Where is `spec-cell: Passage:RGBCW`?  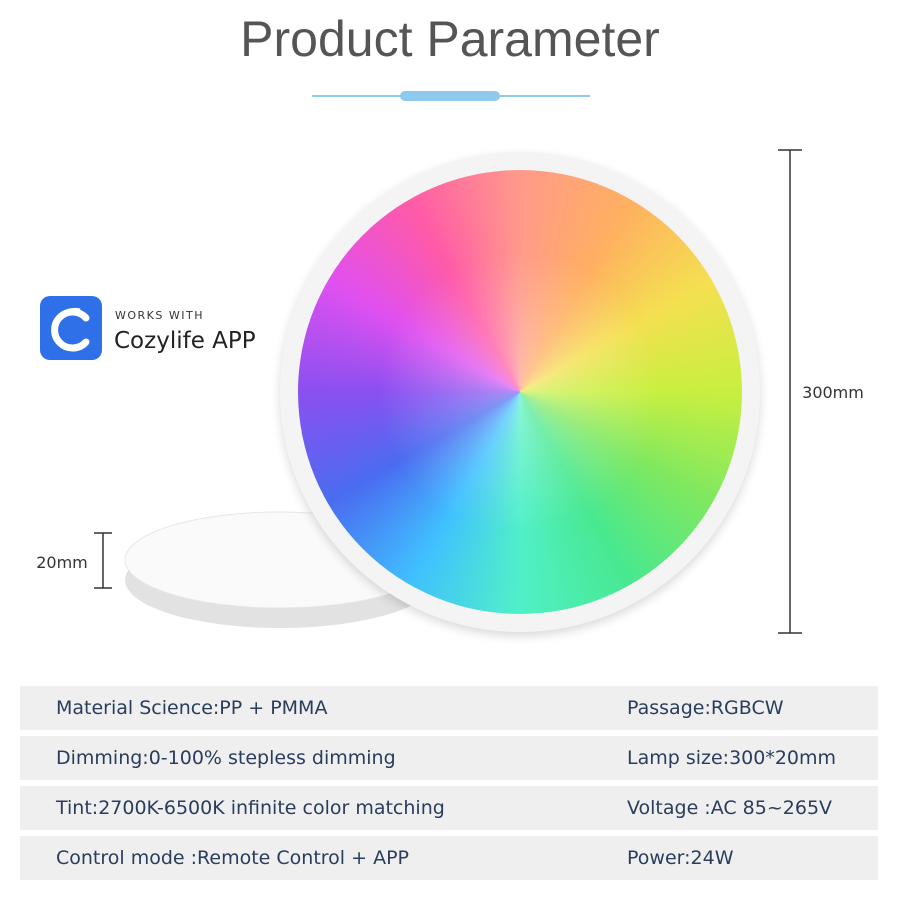
spec-cell: Passage:RGBCW is located at coordinates (705, 708).